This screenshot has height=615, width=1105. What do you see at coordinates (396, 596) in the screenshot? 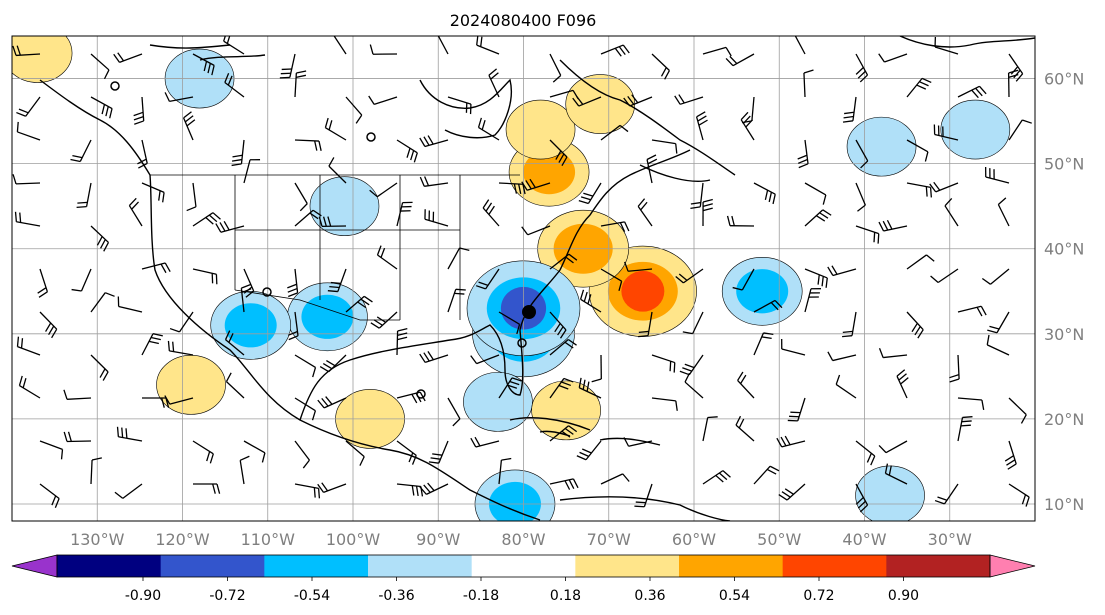
I see `colorbar-tick-label: -0.36` at bounding box center [396, 596].